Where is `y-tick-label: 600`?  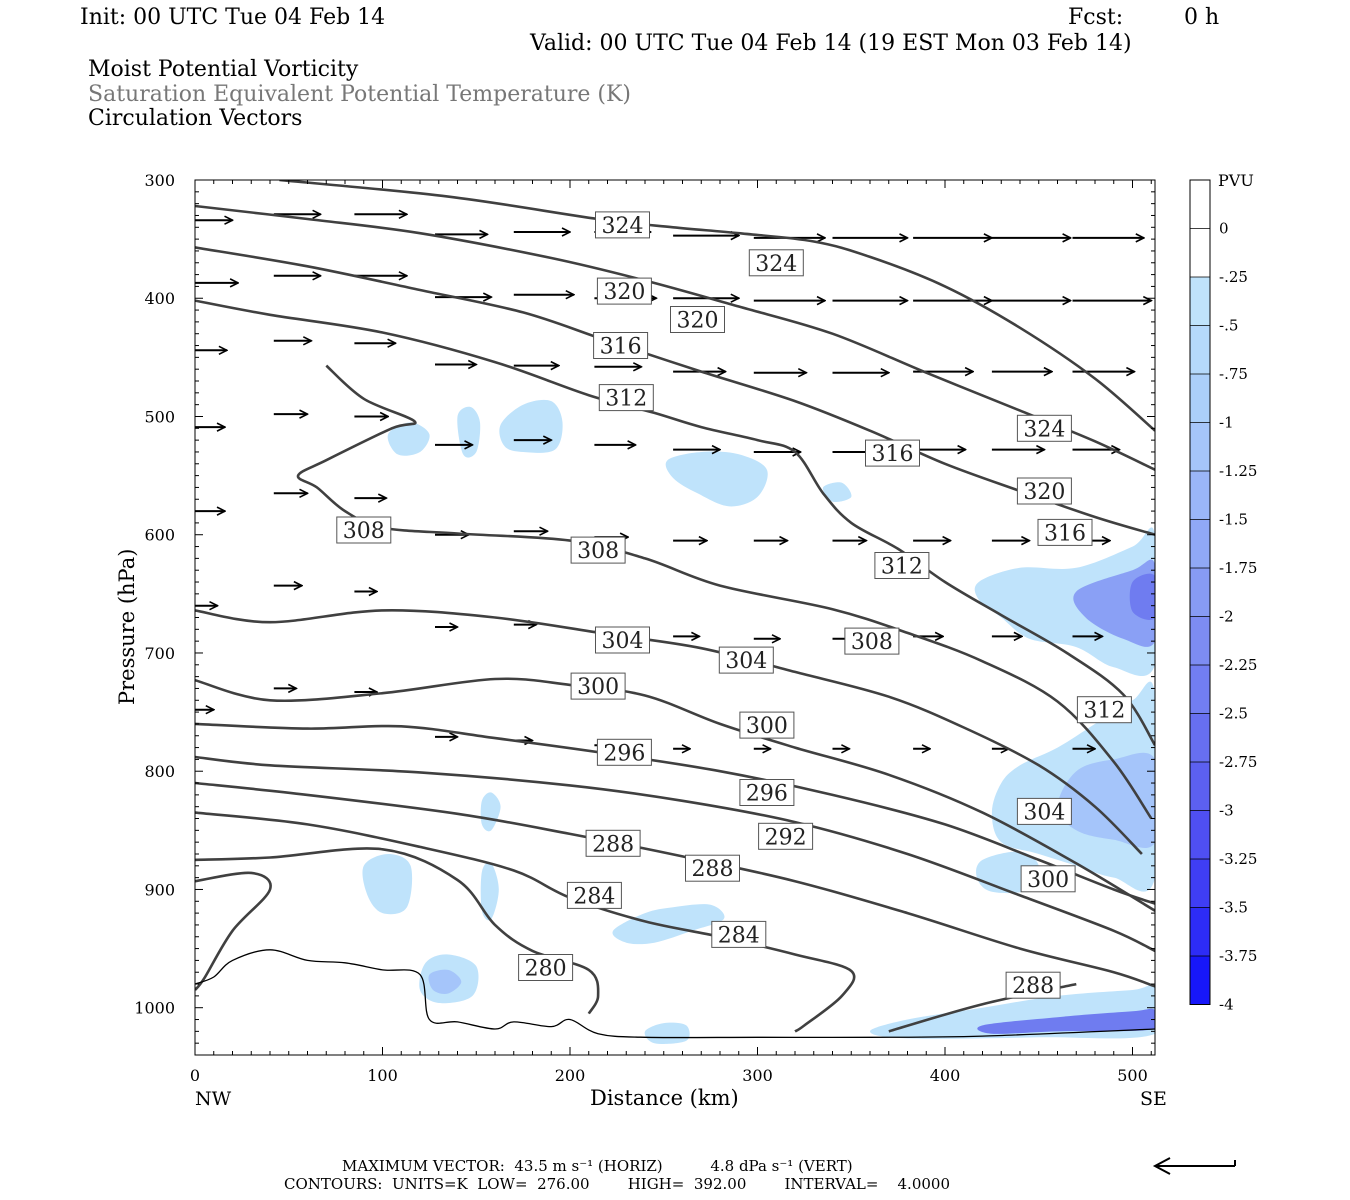 y-tick-label: 600 is located at coordinates (159, 535).